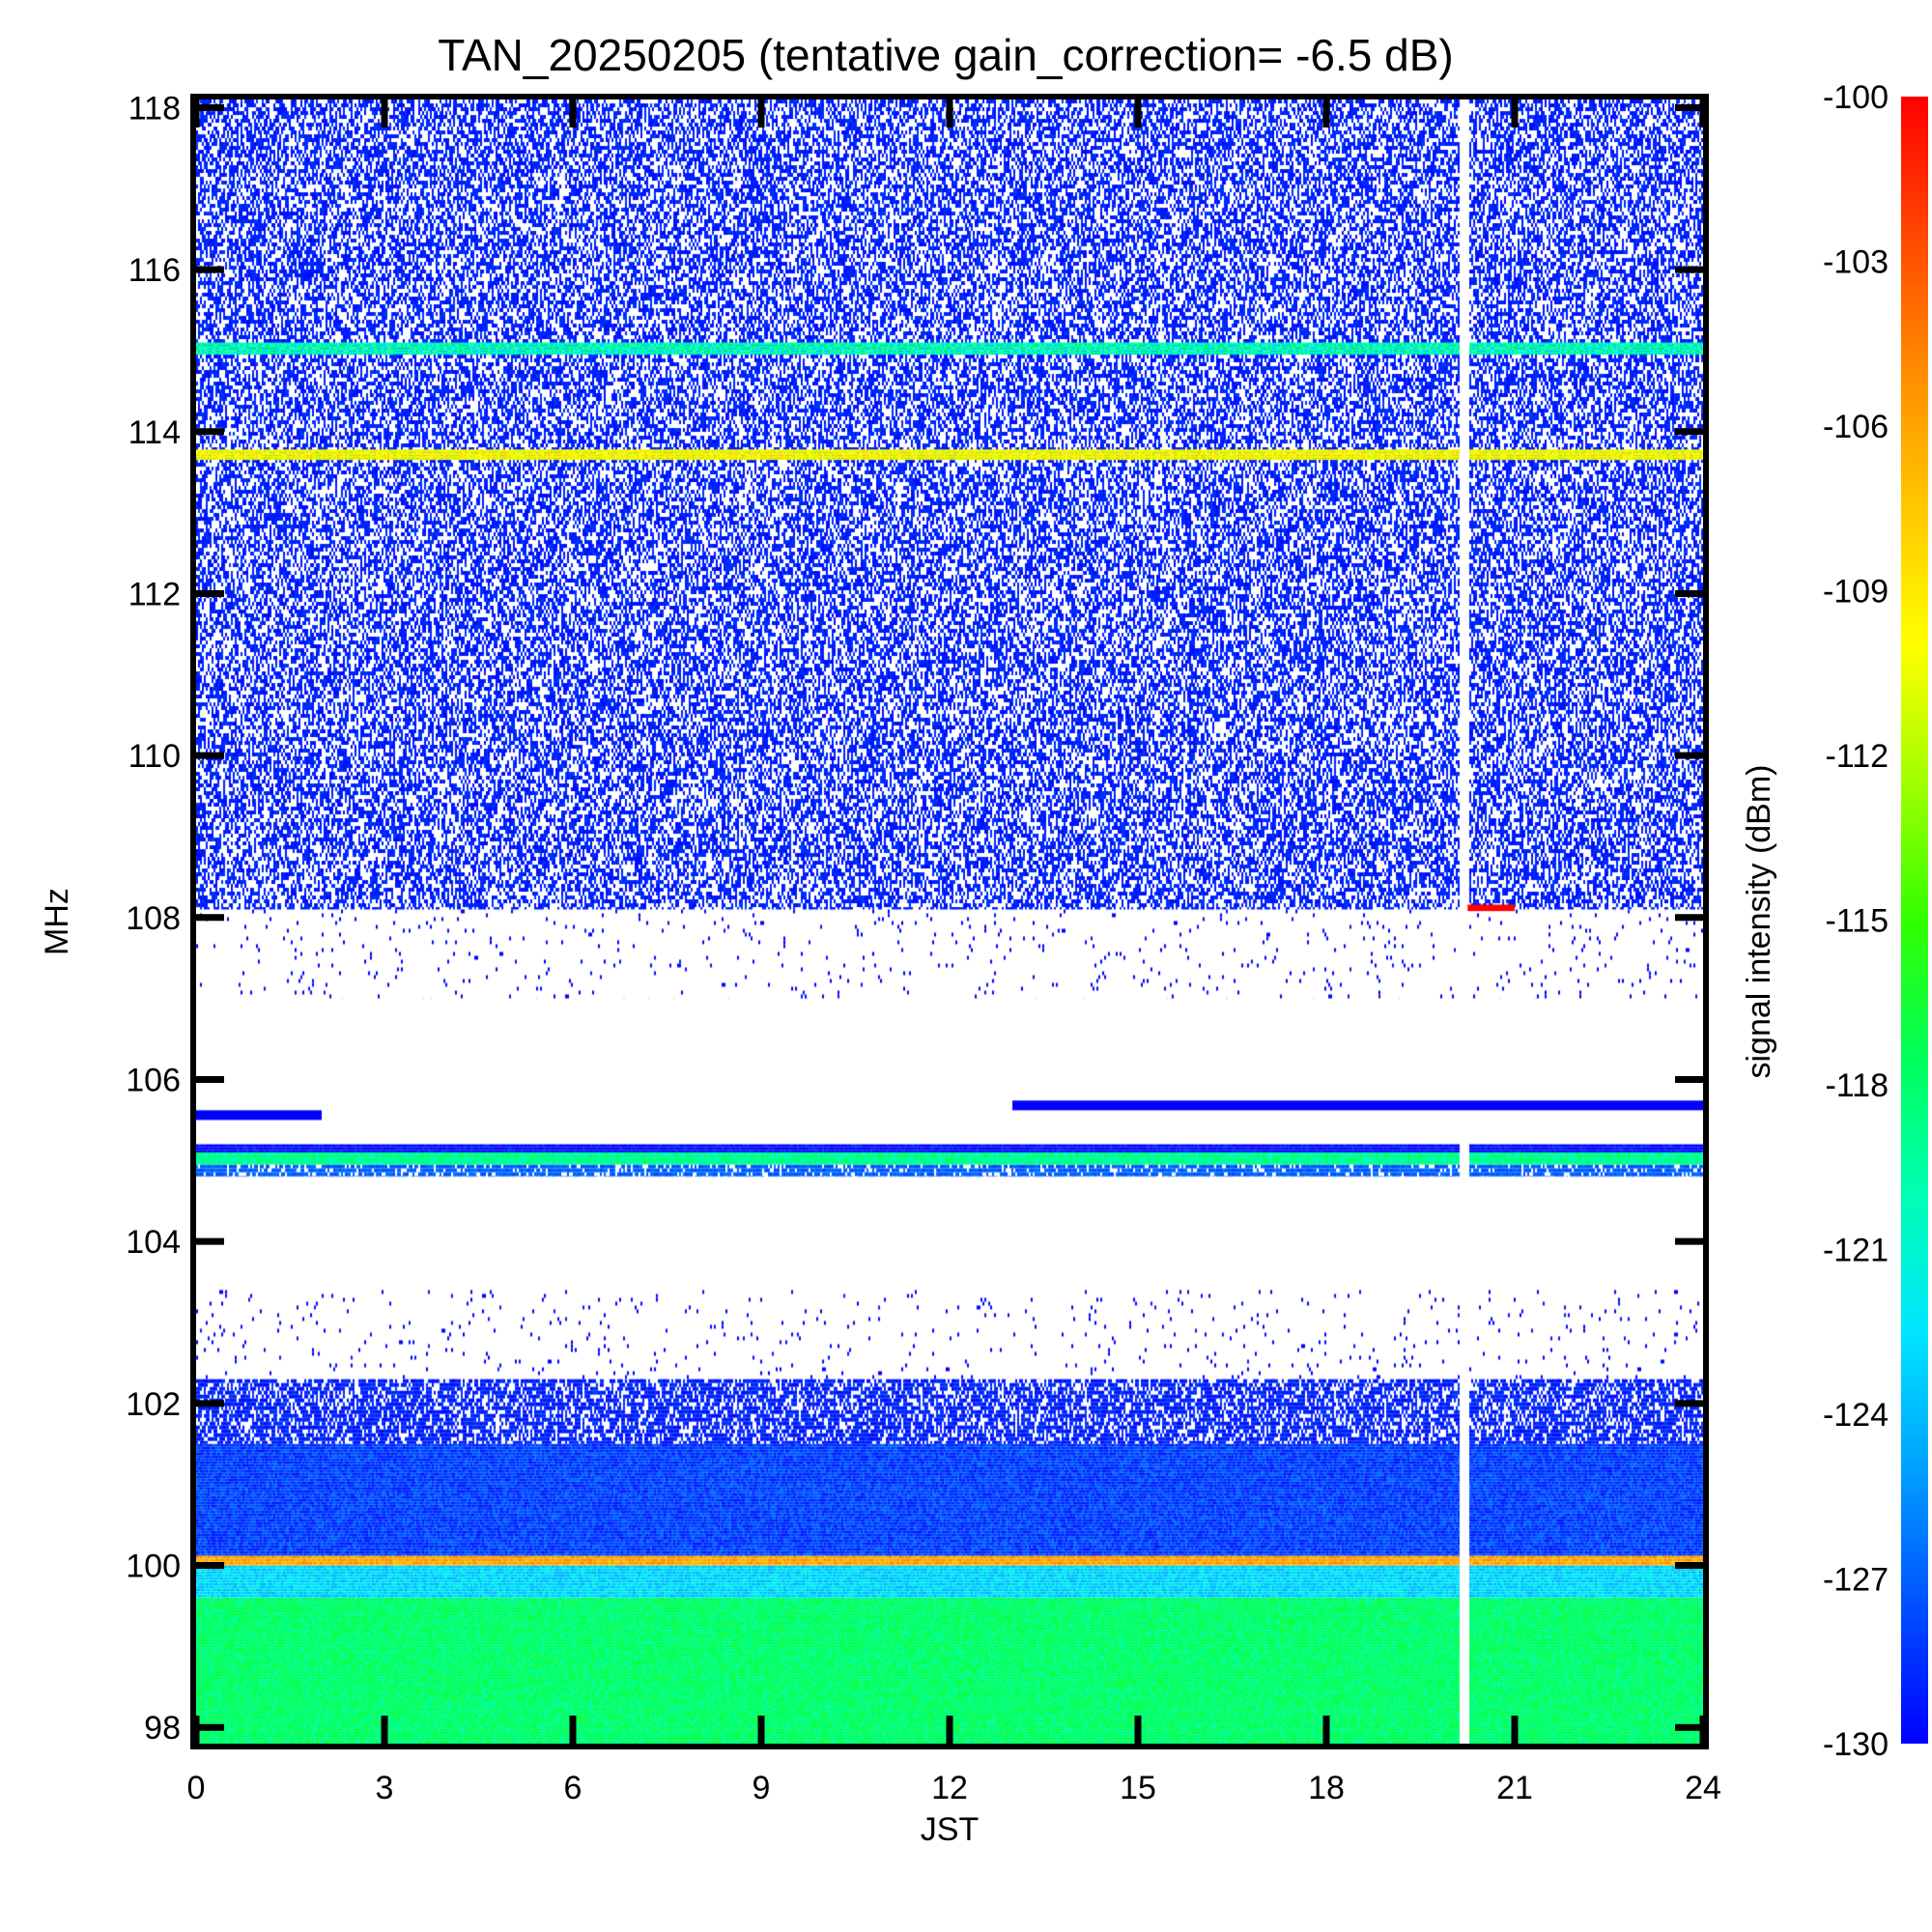 The height and width of the screenshot is (1932, 1932). What do you see at coordinates (1857, 1085) in the screenshot?
I see `colorbar-tick-label: -118` at bounding box center [1857, 1085].